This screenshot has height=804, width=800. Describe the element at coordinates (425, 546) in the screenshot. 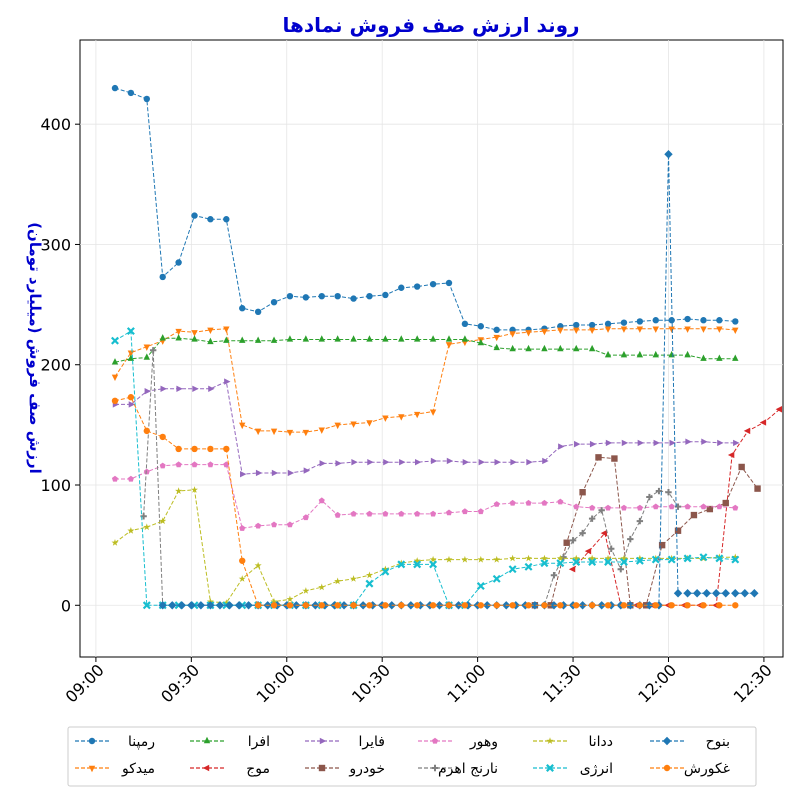

I see `series-line` at that location.